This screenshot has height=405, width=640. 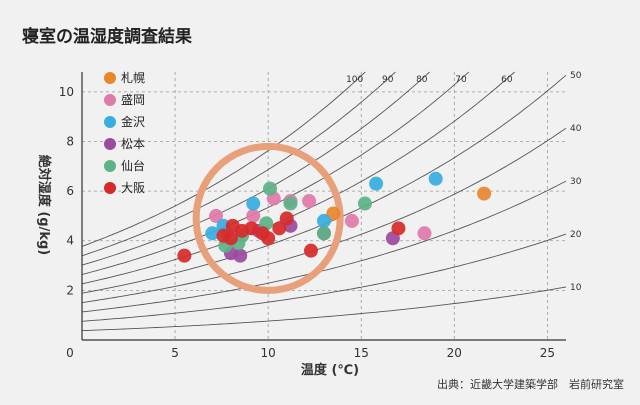 What do you see at coordinates (133, 99) in the screenshot?
I see `legend-label: 盛岡` at bounding box center [133, 99].